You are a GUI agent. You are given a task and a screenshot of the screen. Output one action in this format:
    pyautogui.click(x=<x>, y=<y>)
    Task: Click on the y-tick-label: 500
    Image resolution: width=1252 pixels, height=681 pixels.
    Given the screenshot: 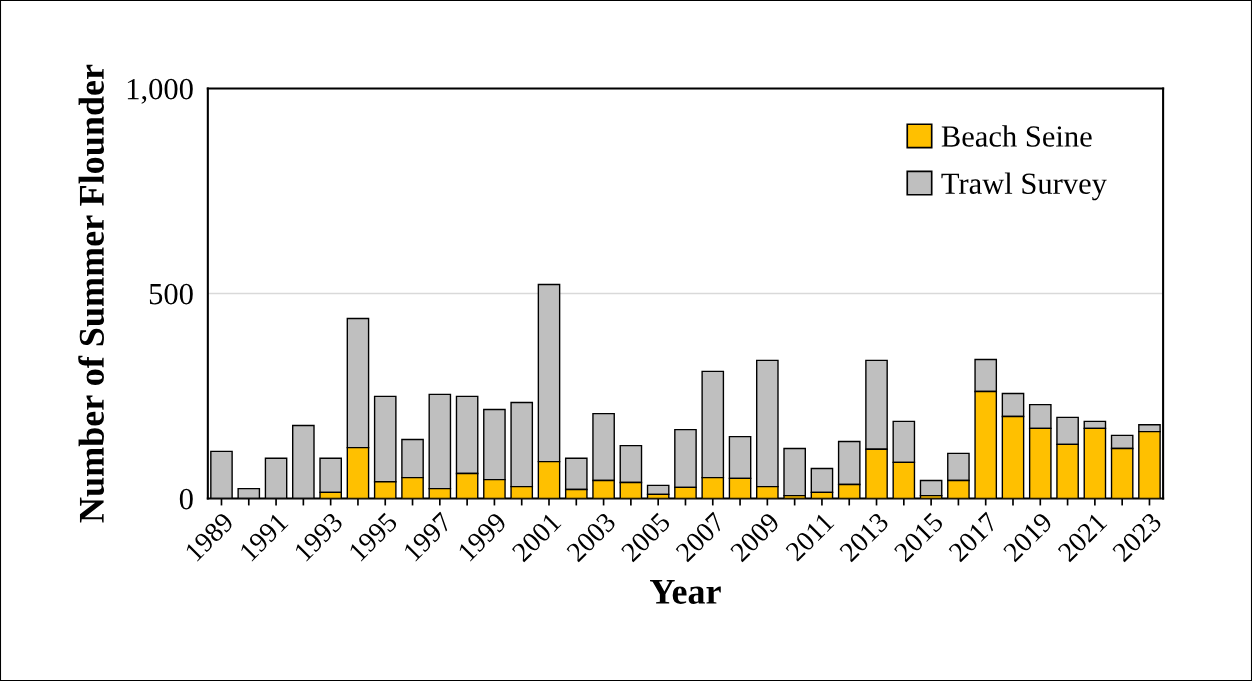 What is the action you would take?
    pyautogui.click(x=171, y=294)
    